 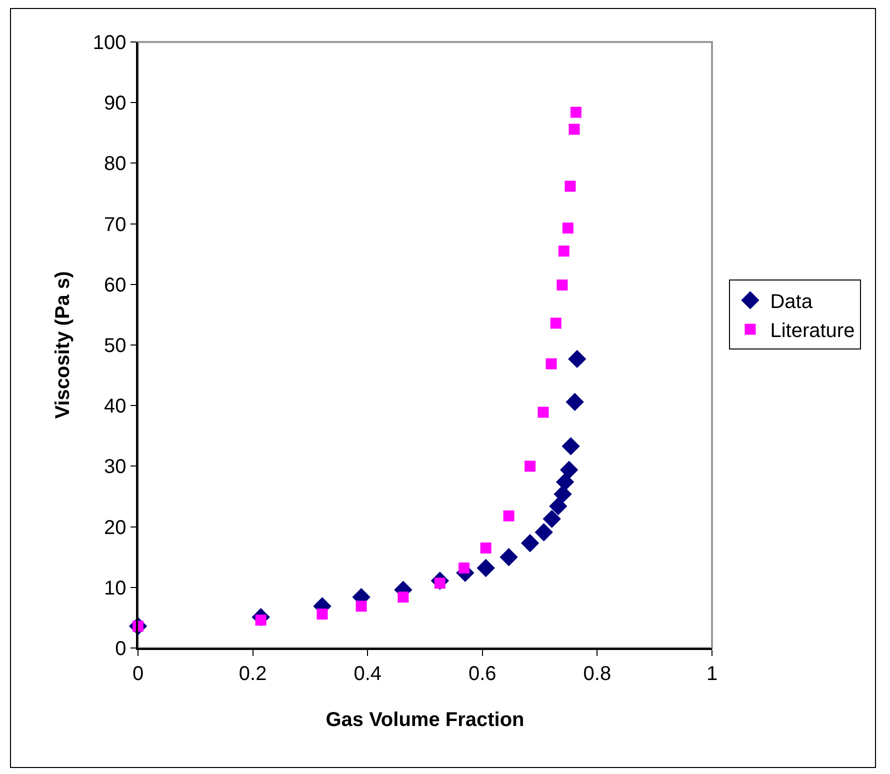 What do you see at coordinates (115, 346) in the screenshot?
I see `y-tick-label: 50` at bounding box center [115, 346].